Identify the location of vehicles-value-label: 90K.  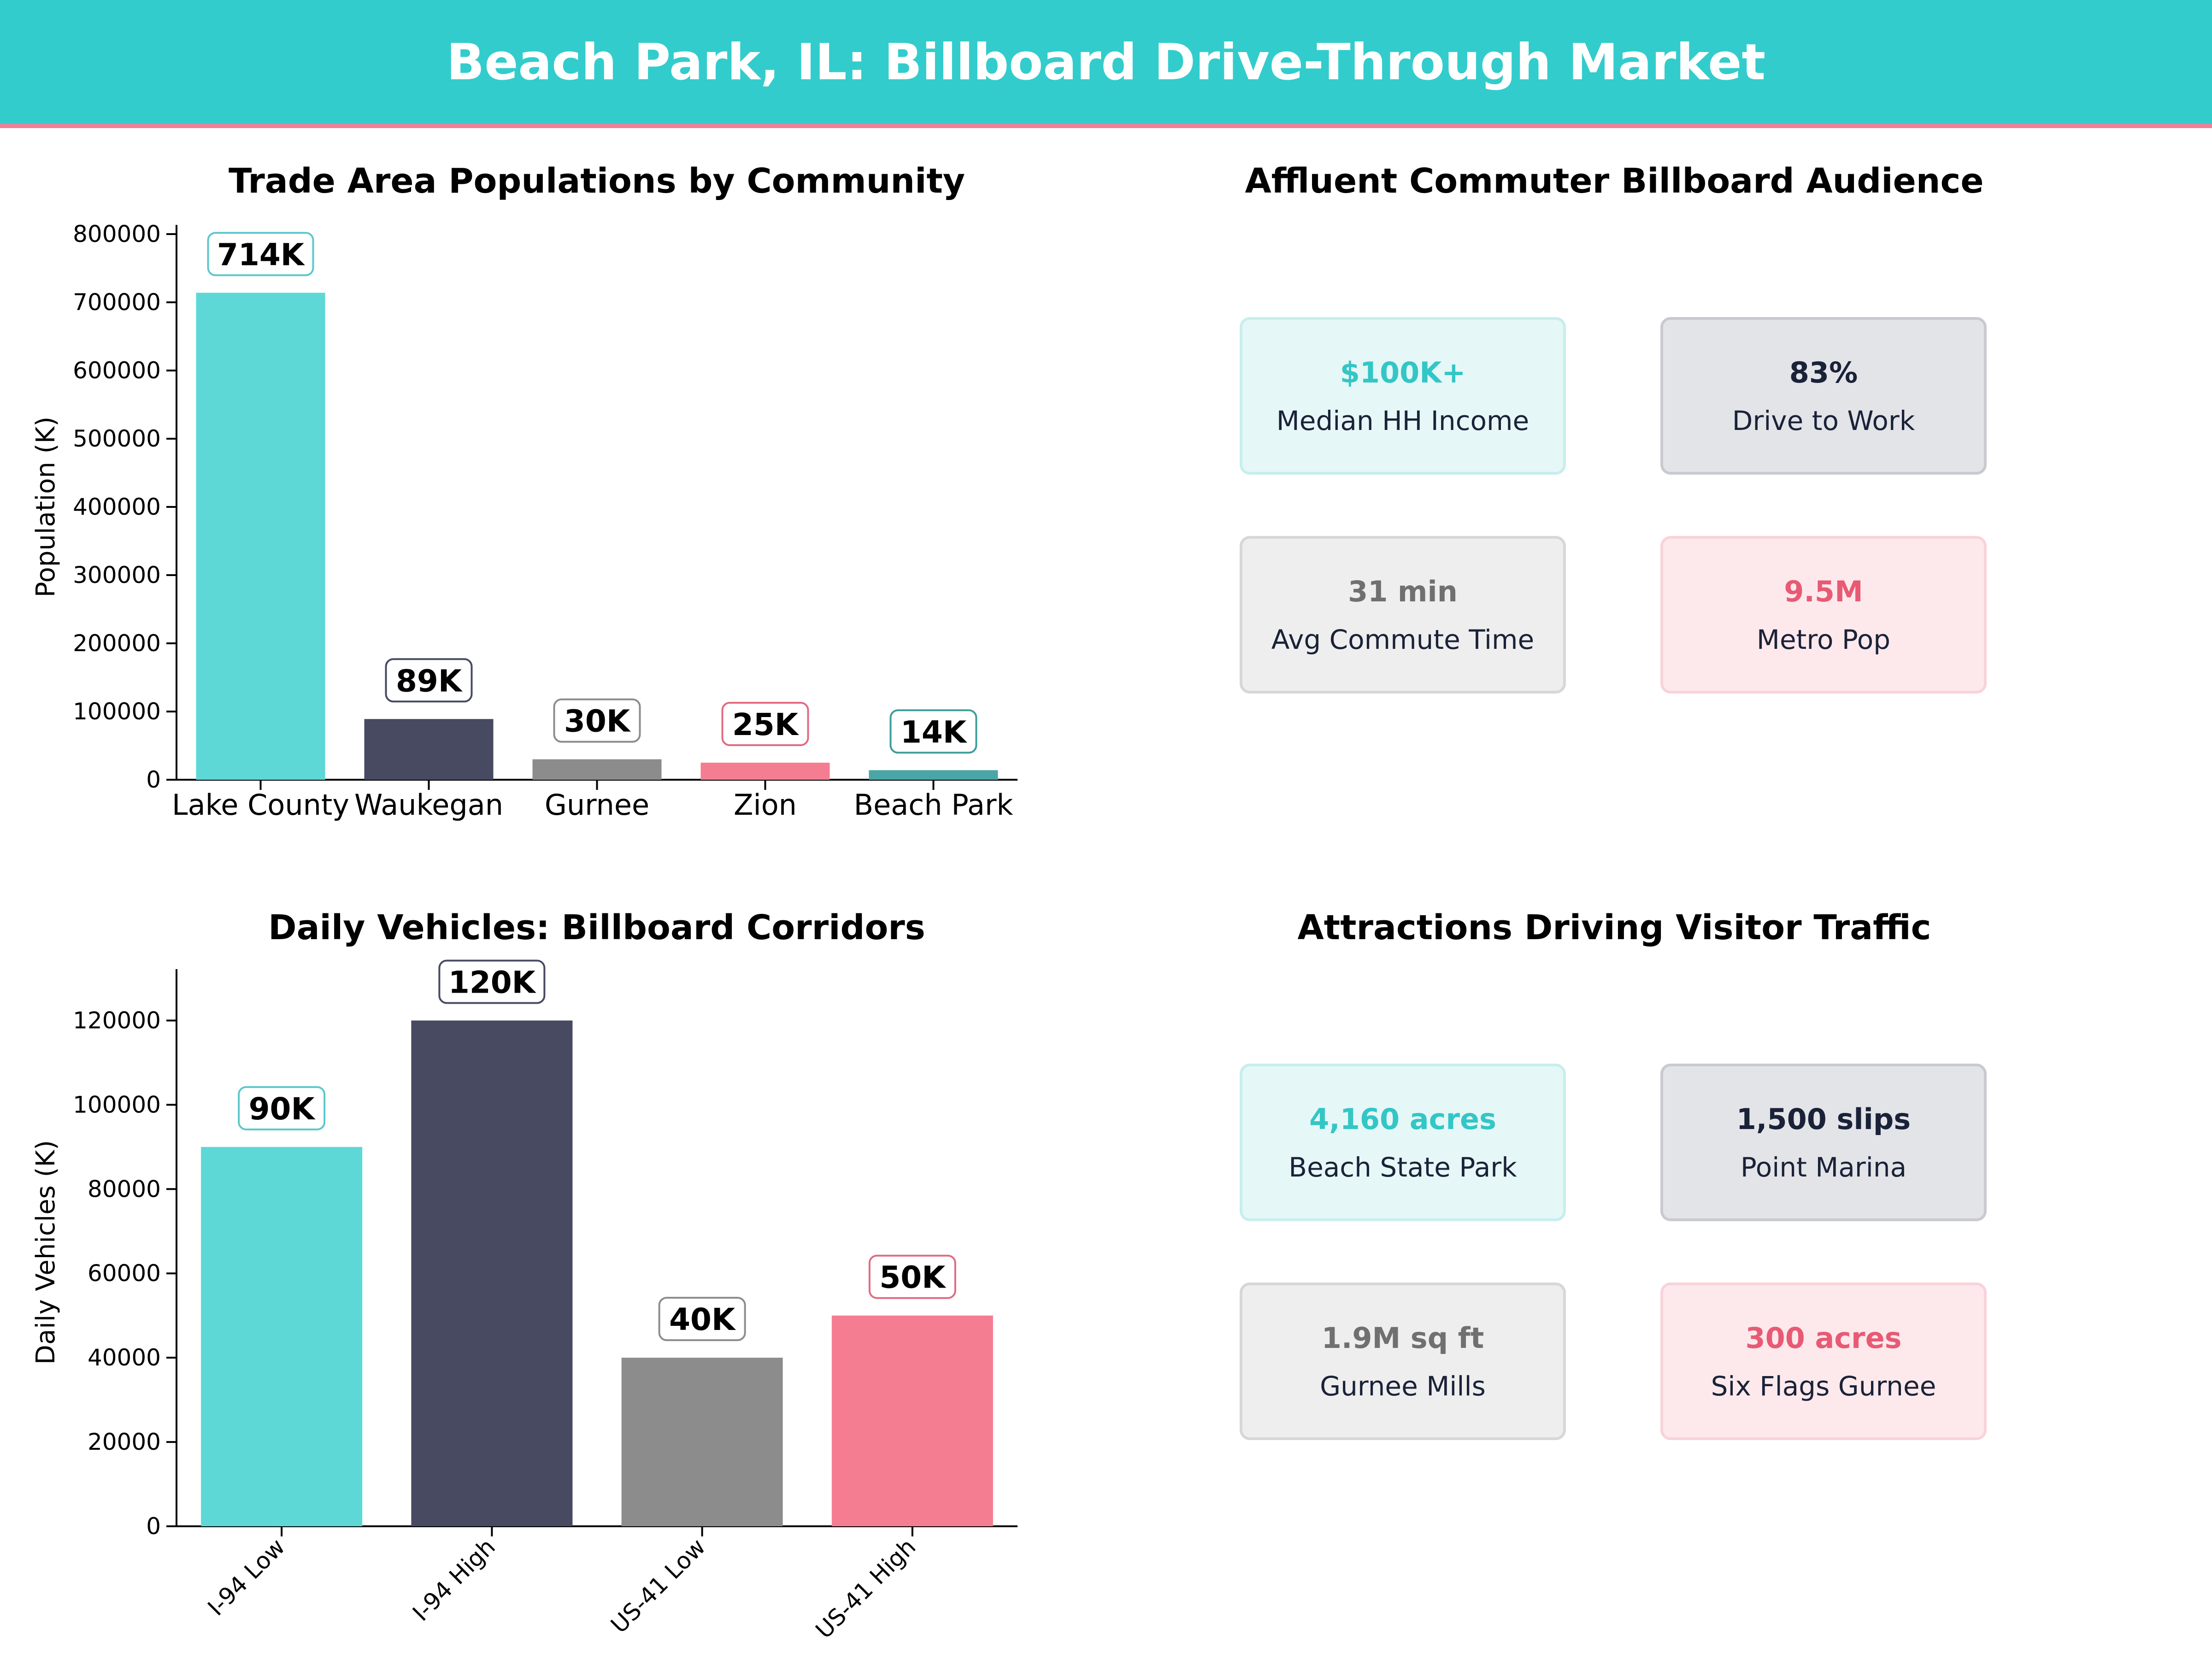
(282, 1109).